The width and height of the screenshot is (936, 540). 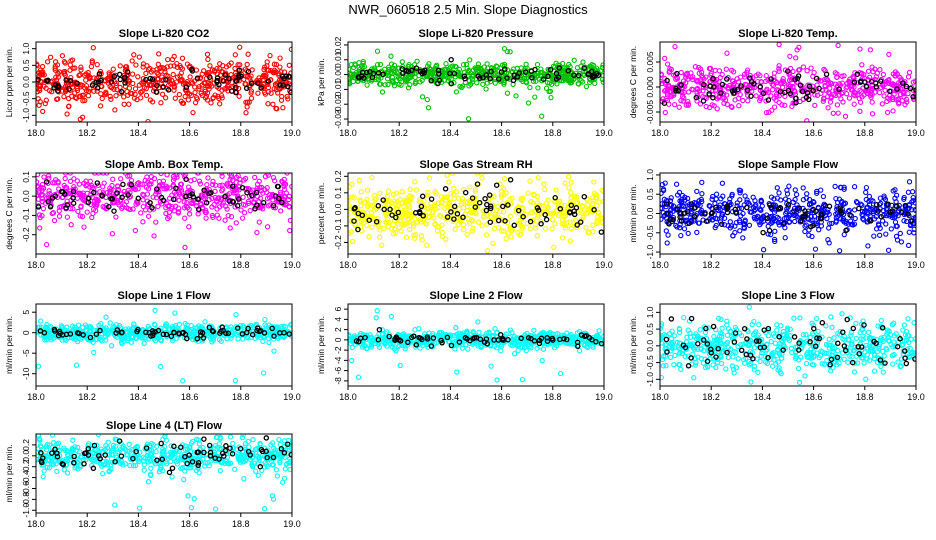 What do you see at coordinates (338, 74) in the screenshot?
I see `y-tick-label: 0.00` at bounding box center [338, 74].